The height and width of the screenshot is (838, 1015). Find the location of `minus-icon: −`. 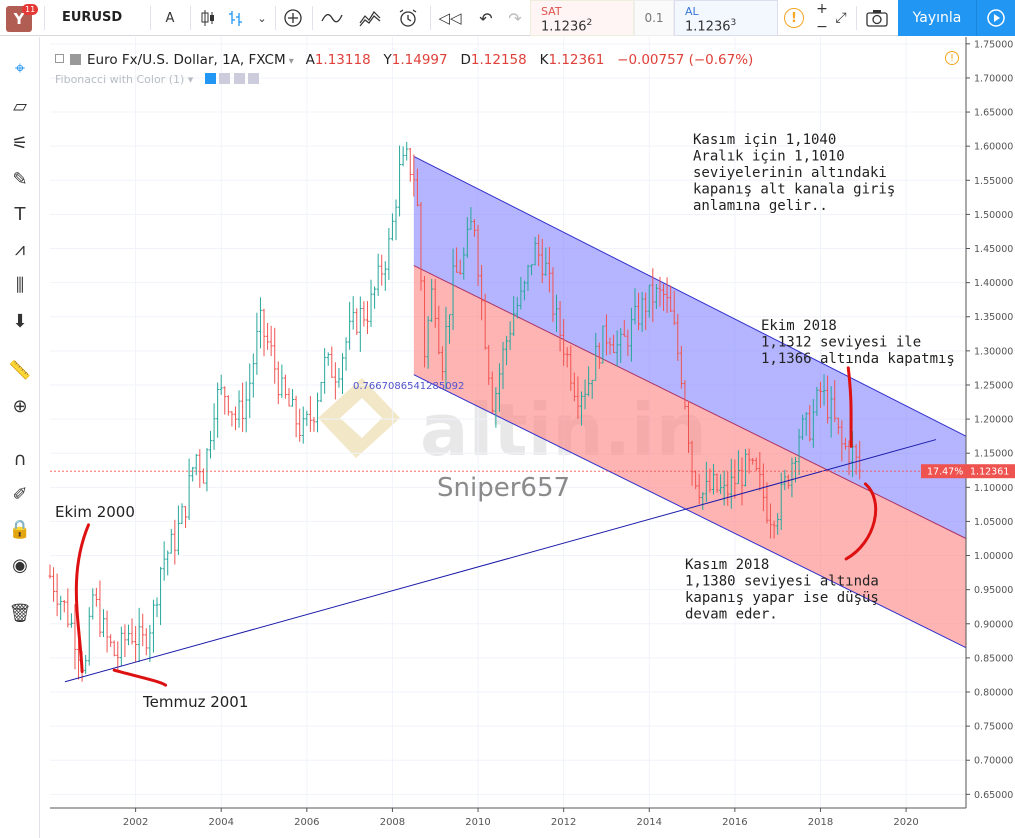

minus-icon: − is located at coordinates (822, 27).